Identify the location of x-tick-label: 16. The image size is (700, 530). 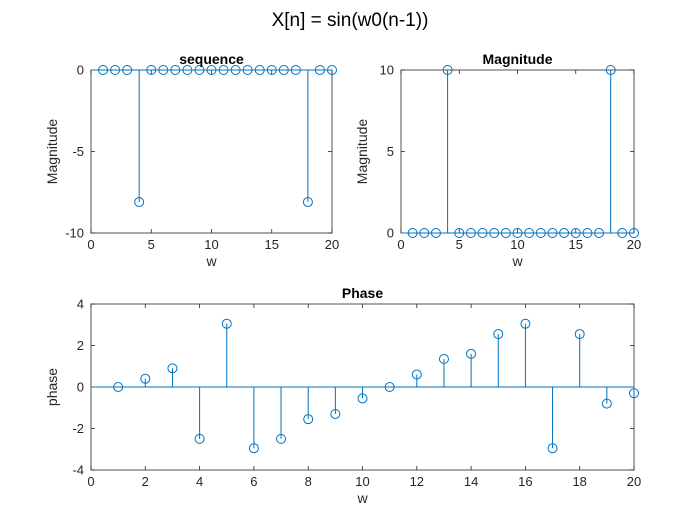
(525, 481).